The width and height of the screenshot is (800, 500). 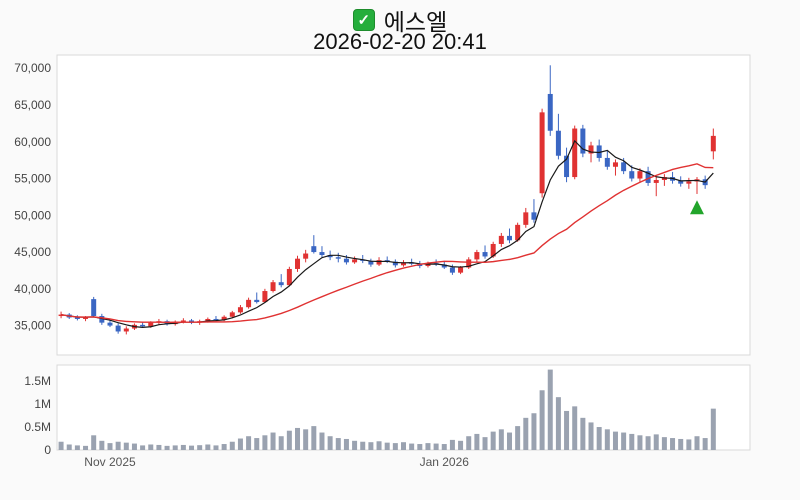 What do you see at coordinates (32, 179) in the screenshot?
I see `price-tick-label: 55,000` at bounding box center [32, 179].